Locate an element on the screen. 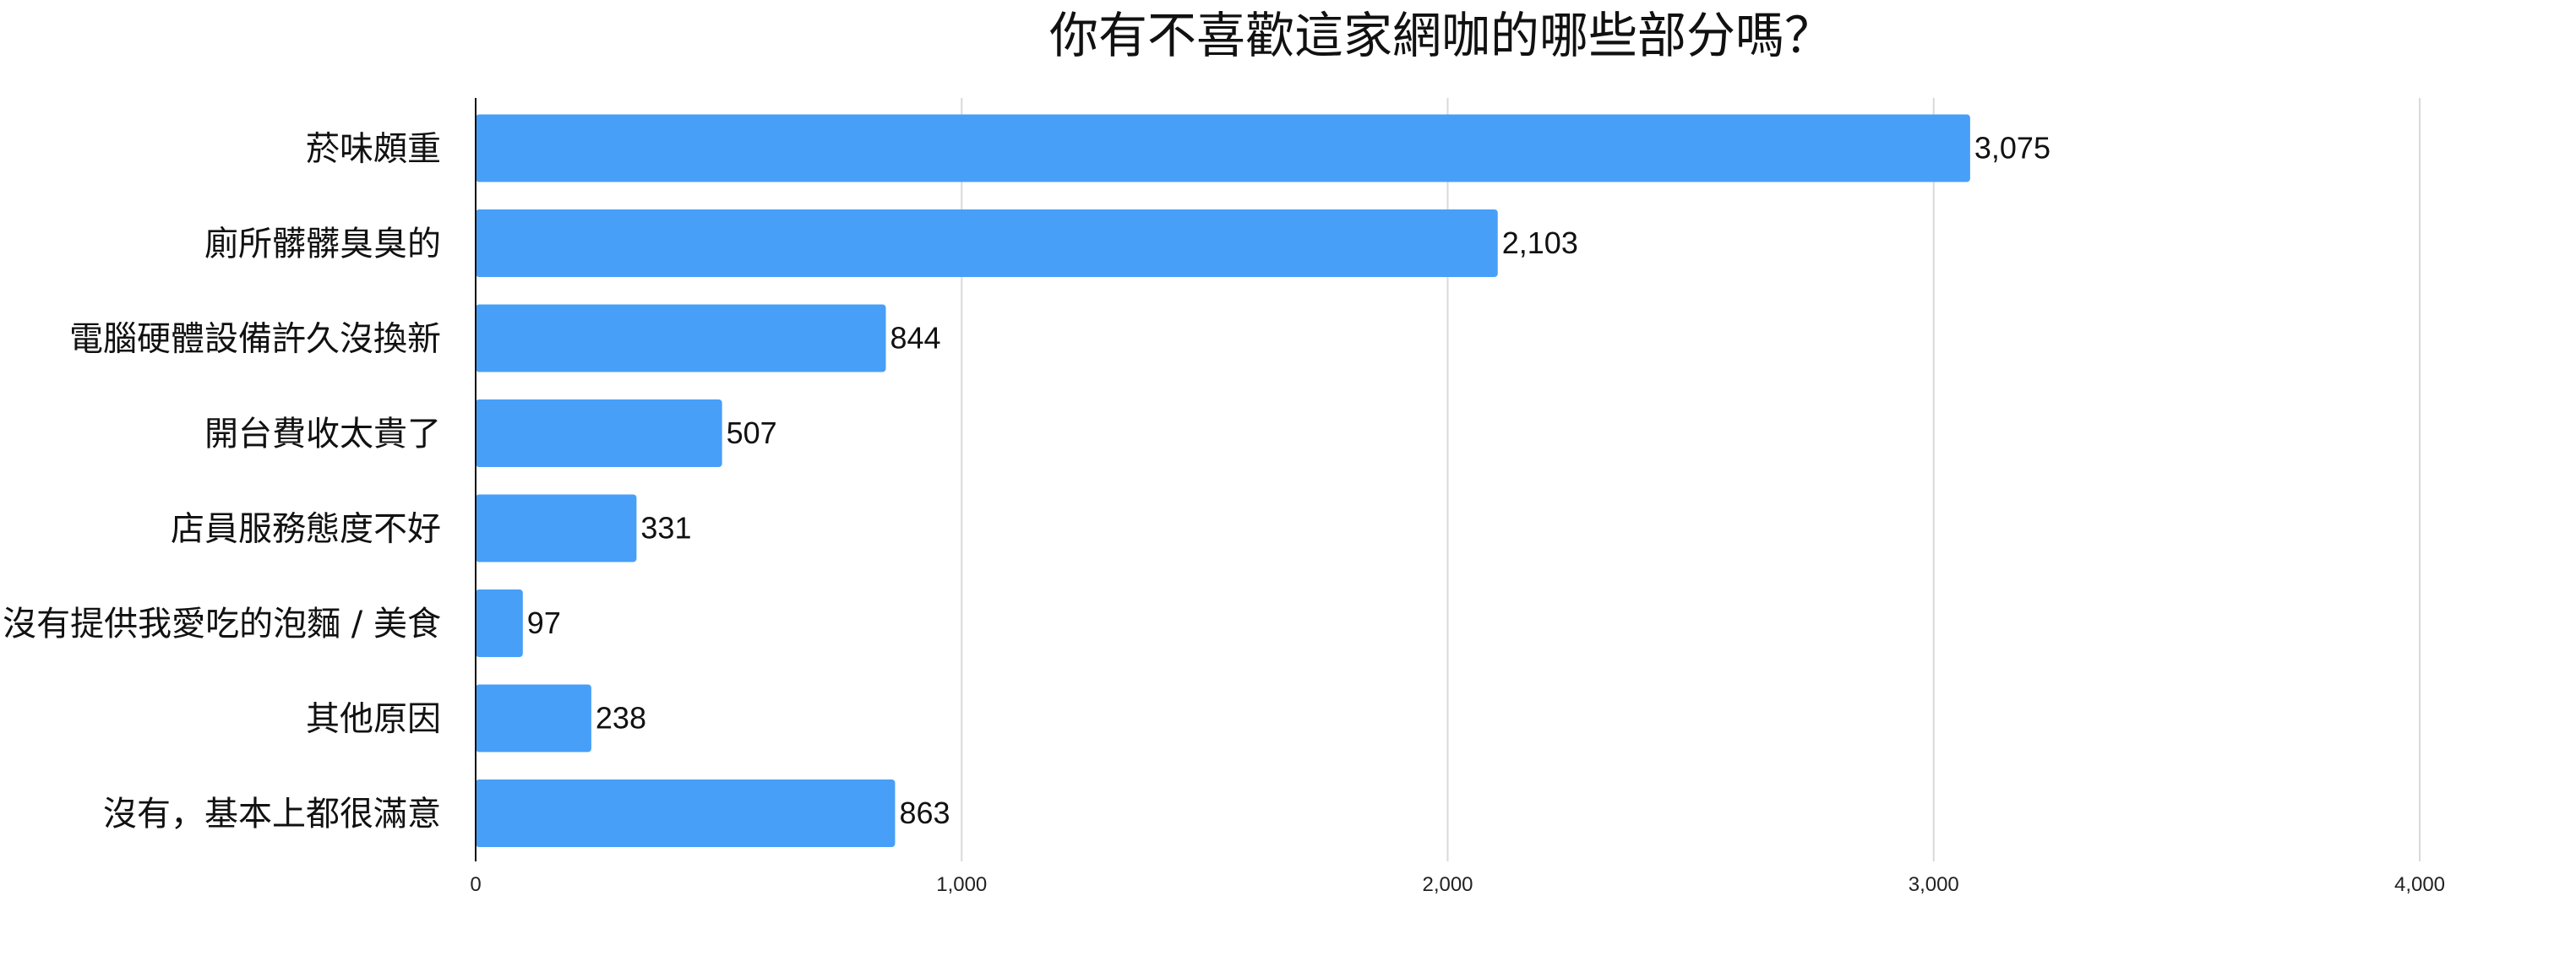 The height and width of the screenshot is (956, 2576). x-tick-label: 4,000 is located at coordinates (2419, 885).